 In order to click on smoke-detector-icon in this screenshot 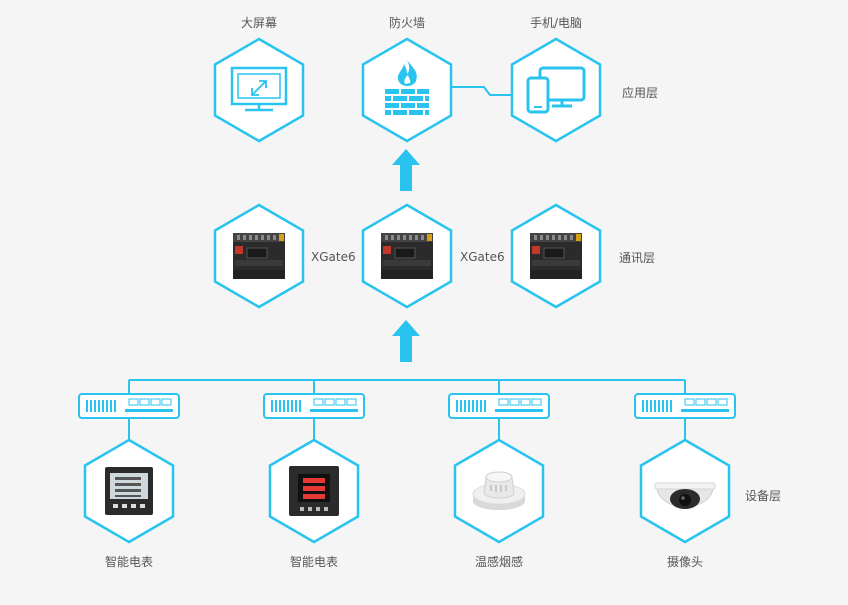, I will do `click(499, 490)`.